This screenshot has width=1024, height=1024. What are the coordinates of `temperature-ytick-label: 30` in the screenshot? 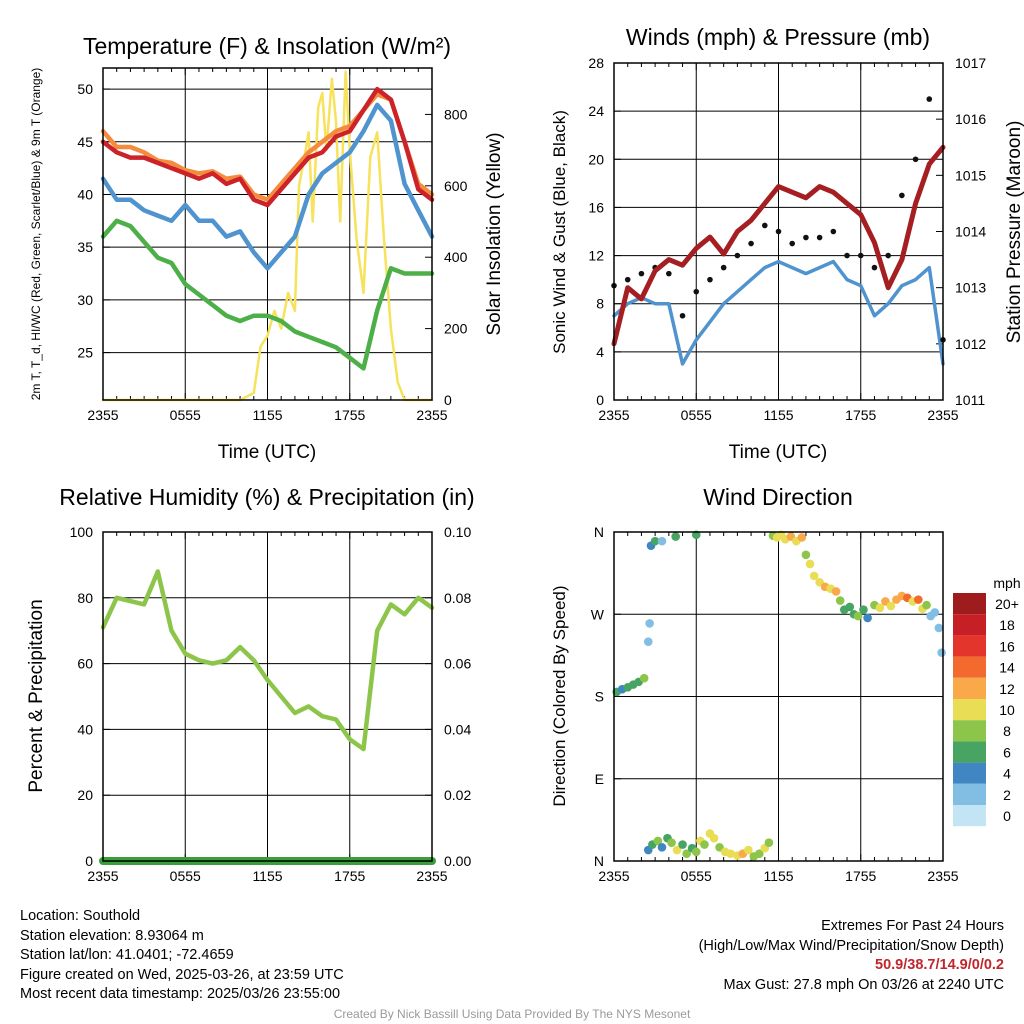 It's located at (85, 300).